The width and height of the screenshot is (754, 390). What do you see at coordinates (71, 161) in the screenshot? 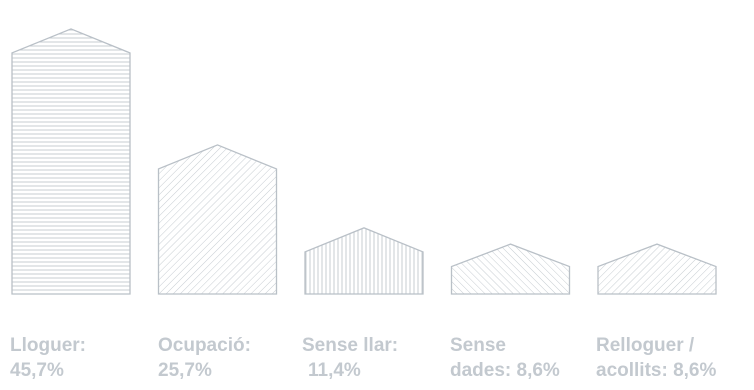
I see `bar-lloguer` at bounding box center [71, 161].